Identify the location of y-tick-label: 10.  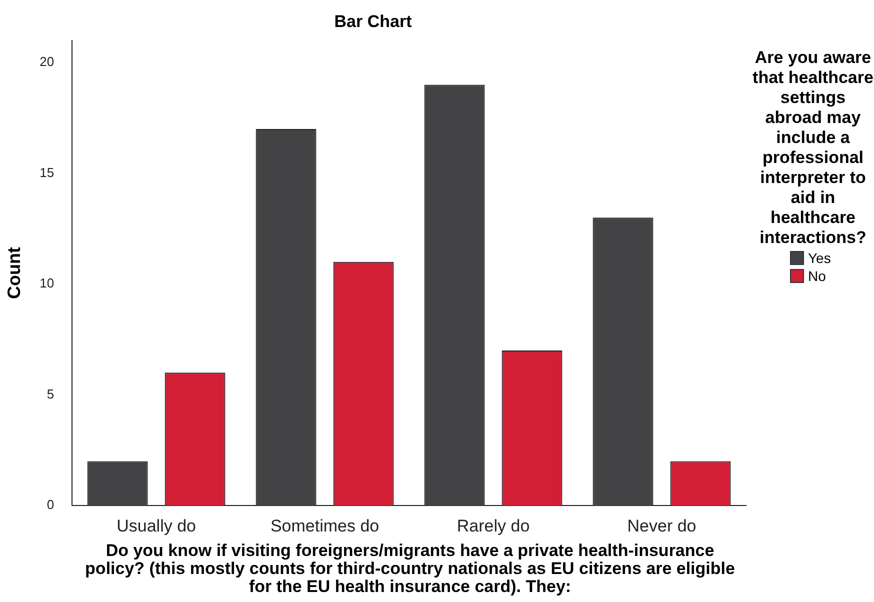
(47, 283).